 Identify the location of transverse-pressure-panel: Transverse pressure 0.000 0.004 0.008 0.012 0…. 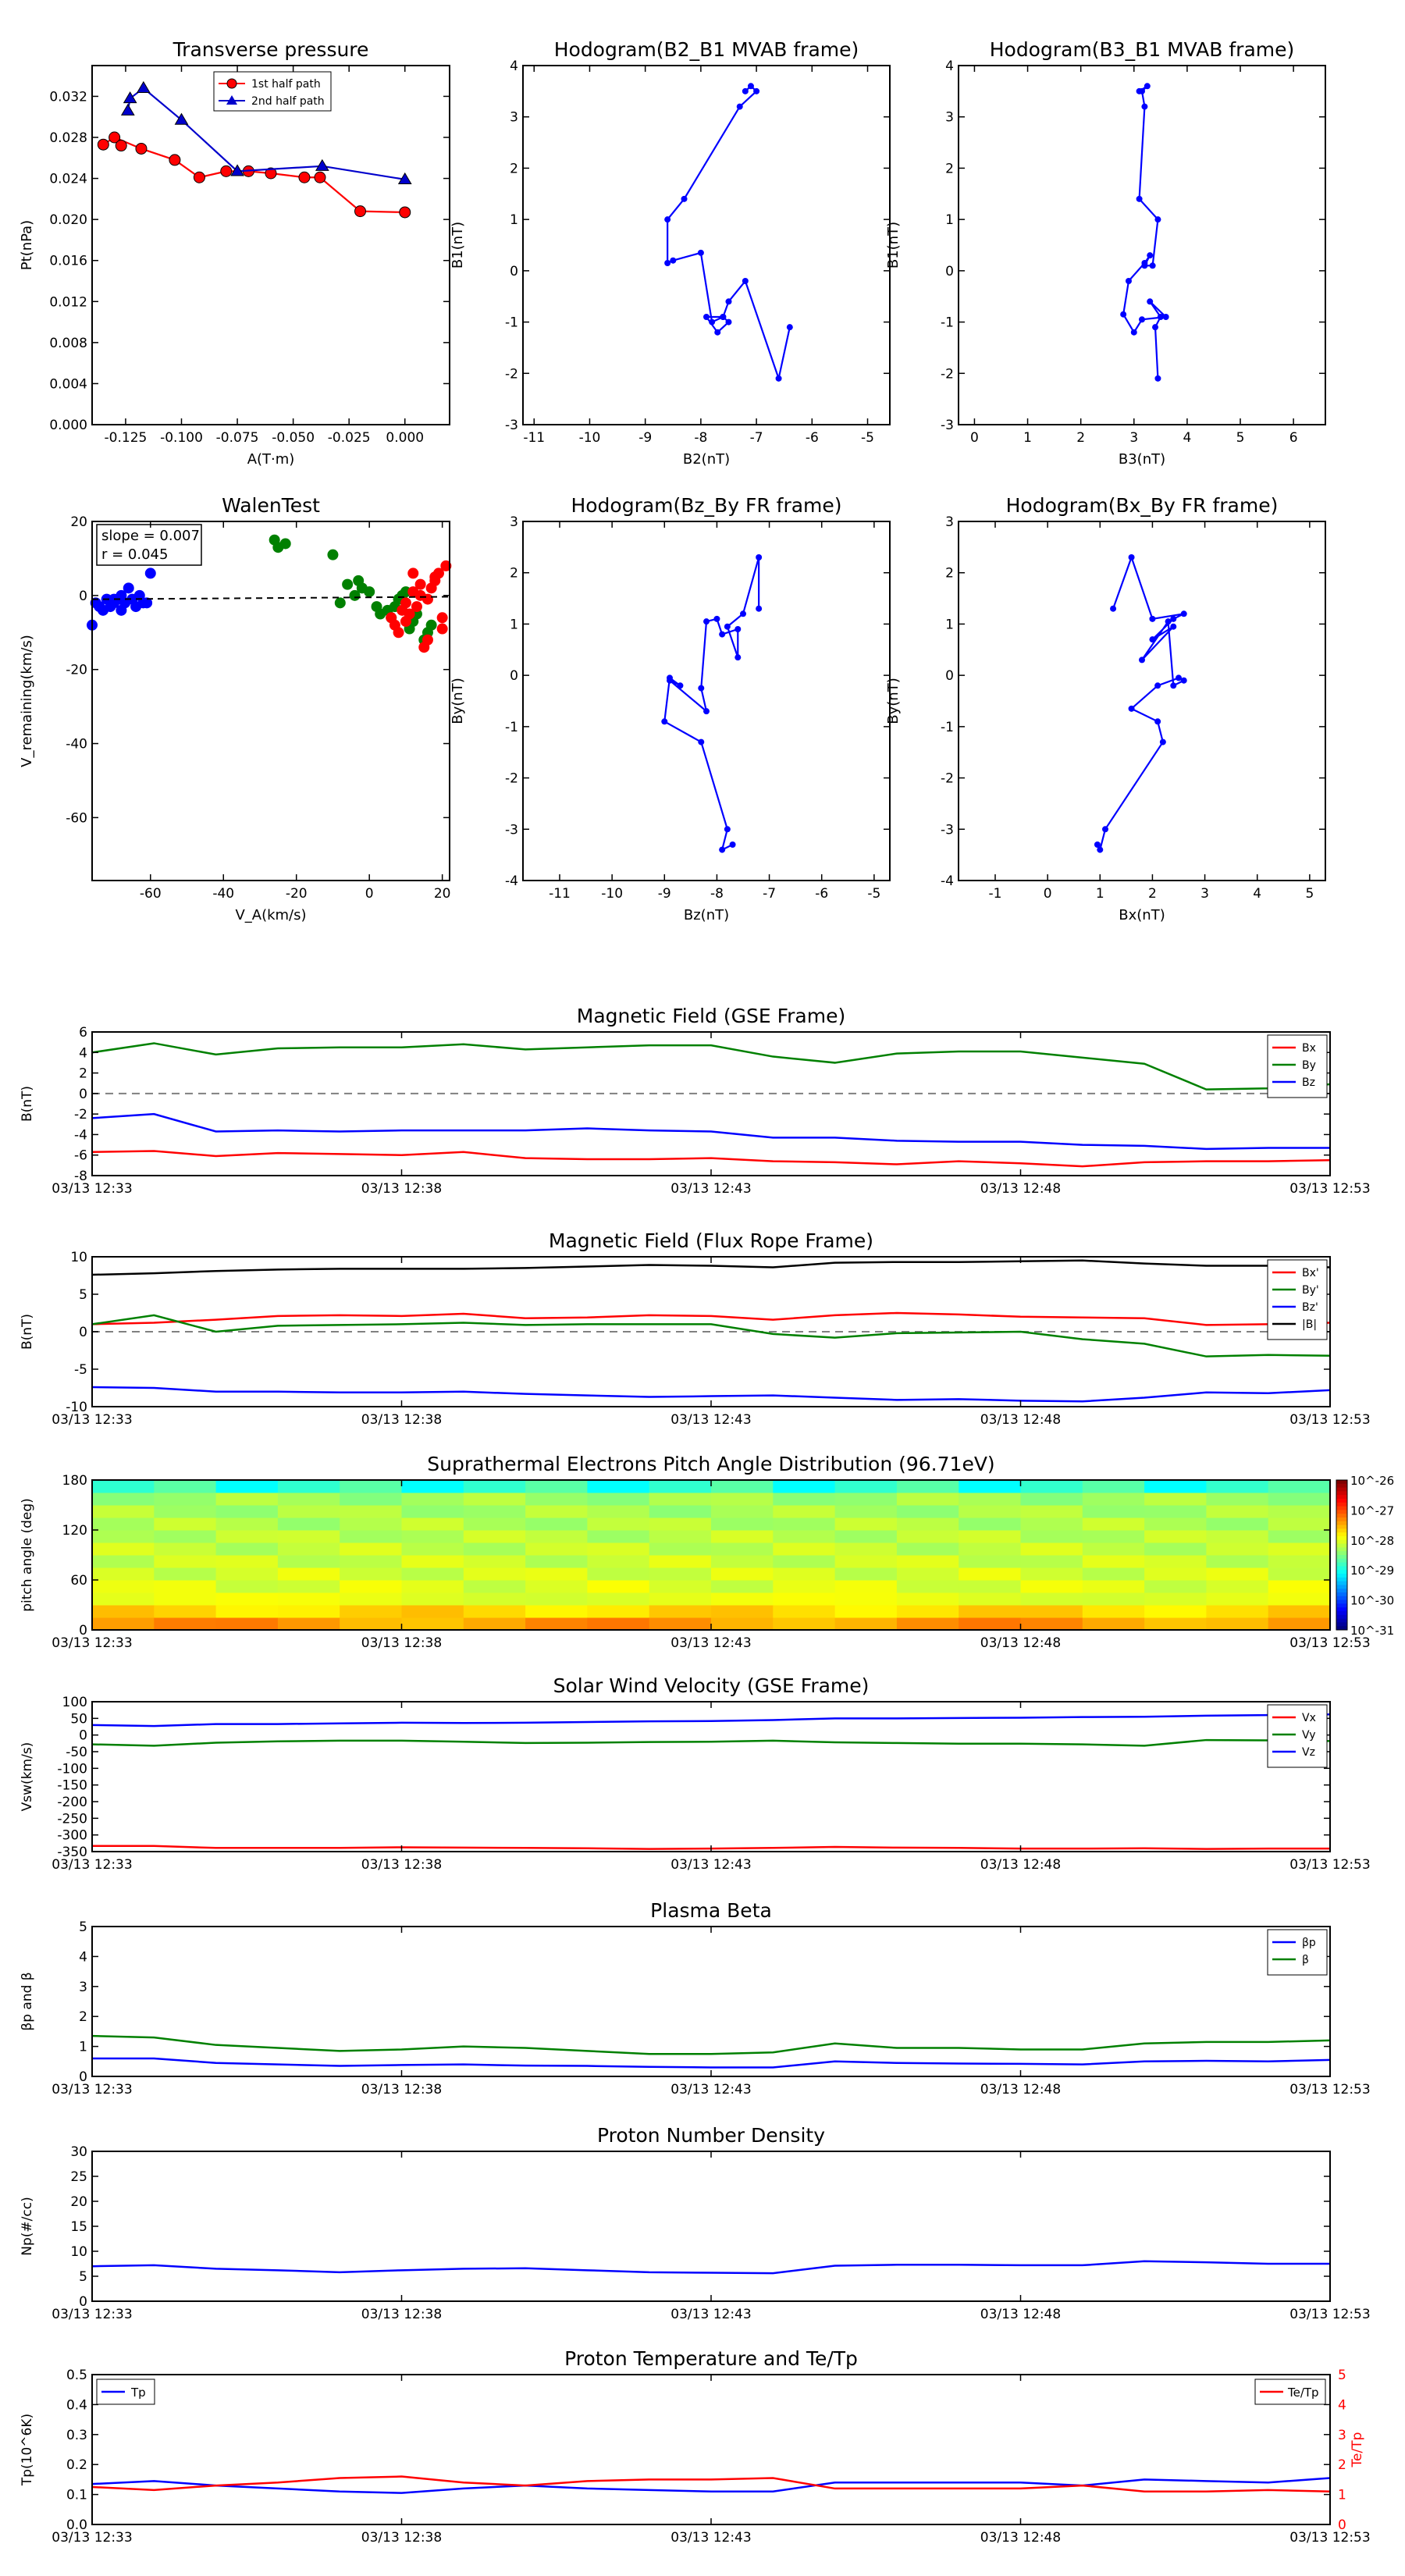
(235, 253).